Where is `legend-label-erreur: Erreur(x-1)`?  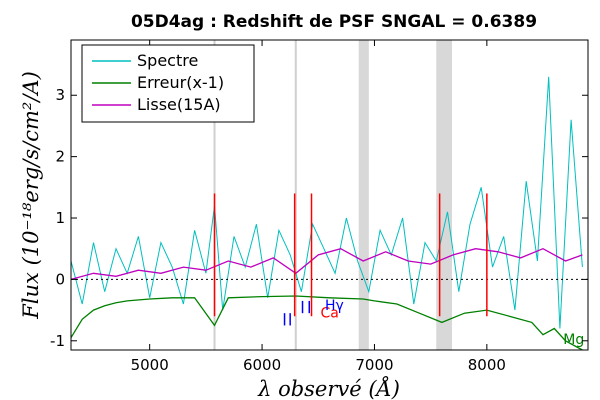
legend-label-erreur: Erreur(x-1) is located at coordinates (180, 82).